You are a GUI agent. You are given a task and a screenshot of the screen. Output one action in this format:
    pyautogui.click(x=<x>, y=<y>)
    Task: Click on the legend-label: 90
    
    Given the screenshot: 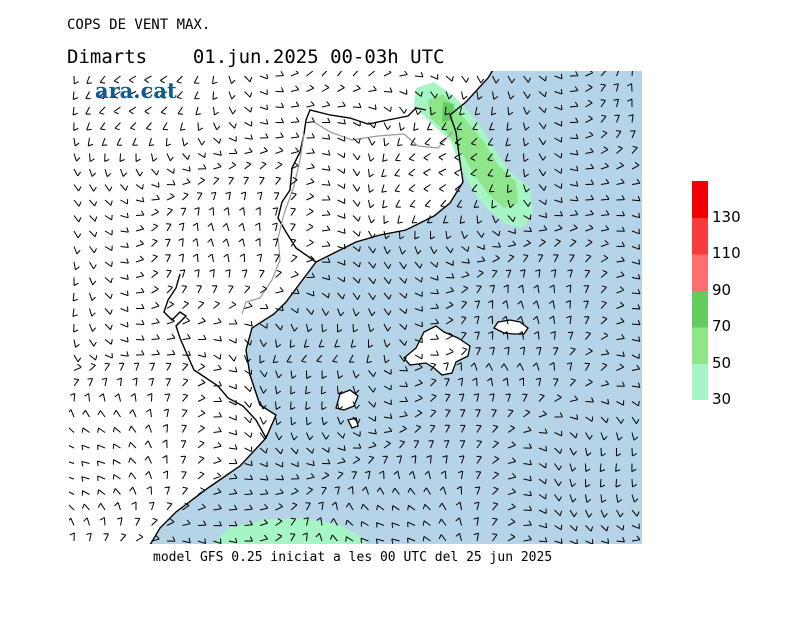 What is the action you would take?
    pyautogui.click(x=722, y=289)
    